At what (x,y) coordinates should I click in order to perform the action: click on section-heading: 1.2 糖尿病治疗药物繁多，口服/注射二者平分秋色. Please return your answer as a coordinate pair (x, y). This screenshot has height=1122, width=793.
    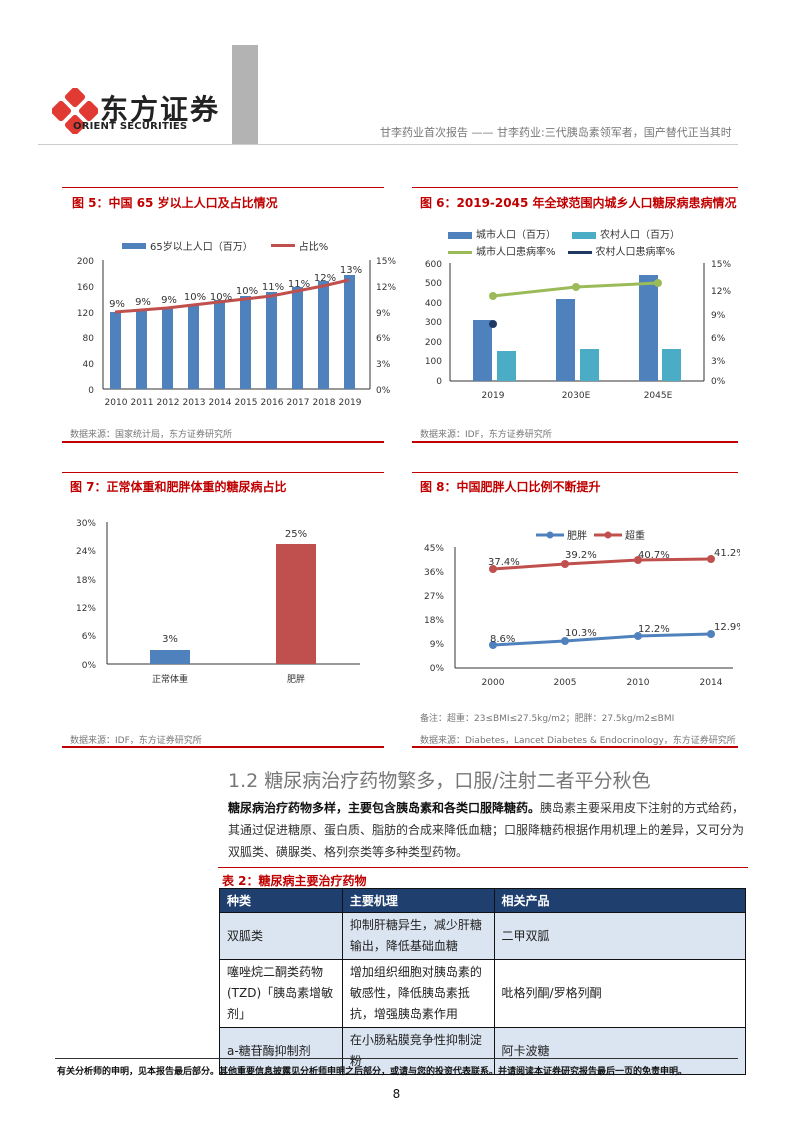
    Looking at the image, I should click on (439, 781).